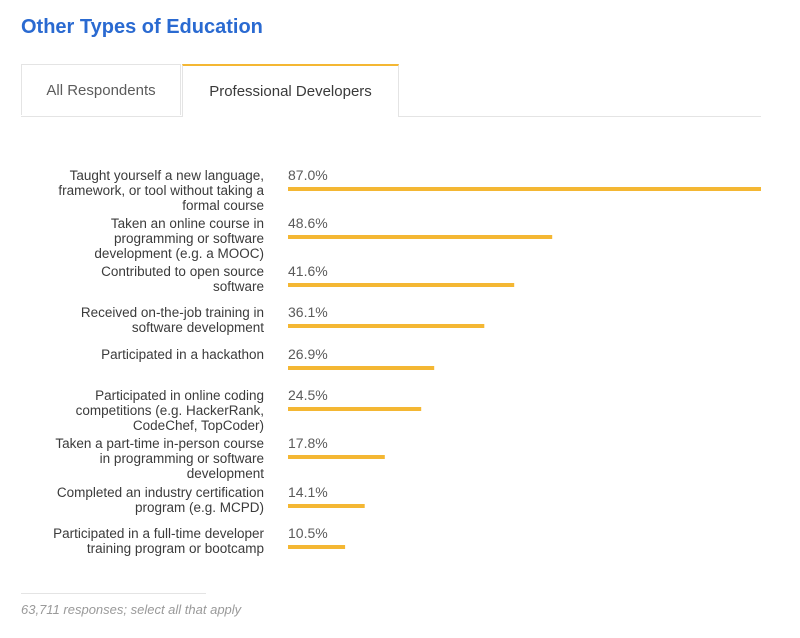 The height and width of the screenshot is (638, 800). What do you see at coordinates (308, 492) in the screenshot?
I see `value-label: 14.1%` at bounding box center [308, 492].